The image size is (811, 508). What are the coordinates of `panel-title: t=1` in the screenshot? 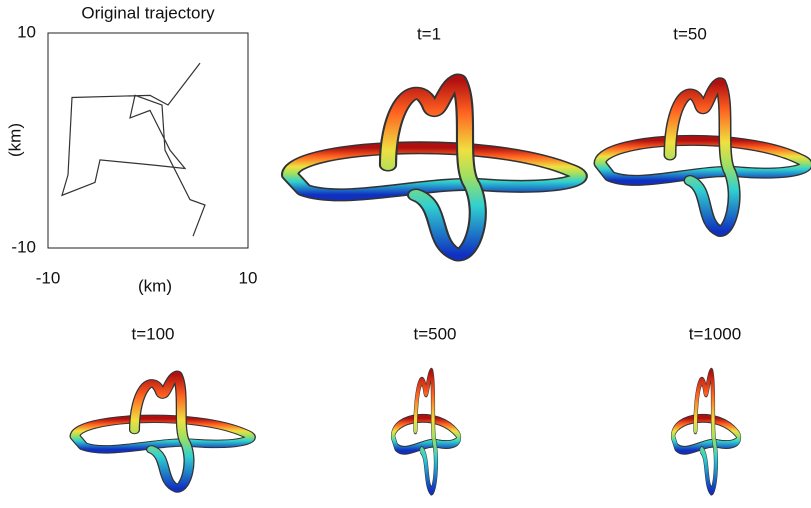 It's located at (429, 33).